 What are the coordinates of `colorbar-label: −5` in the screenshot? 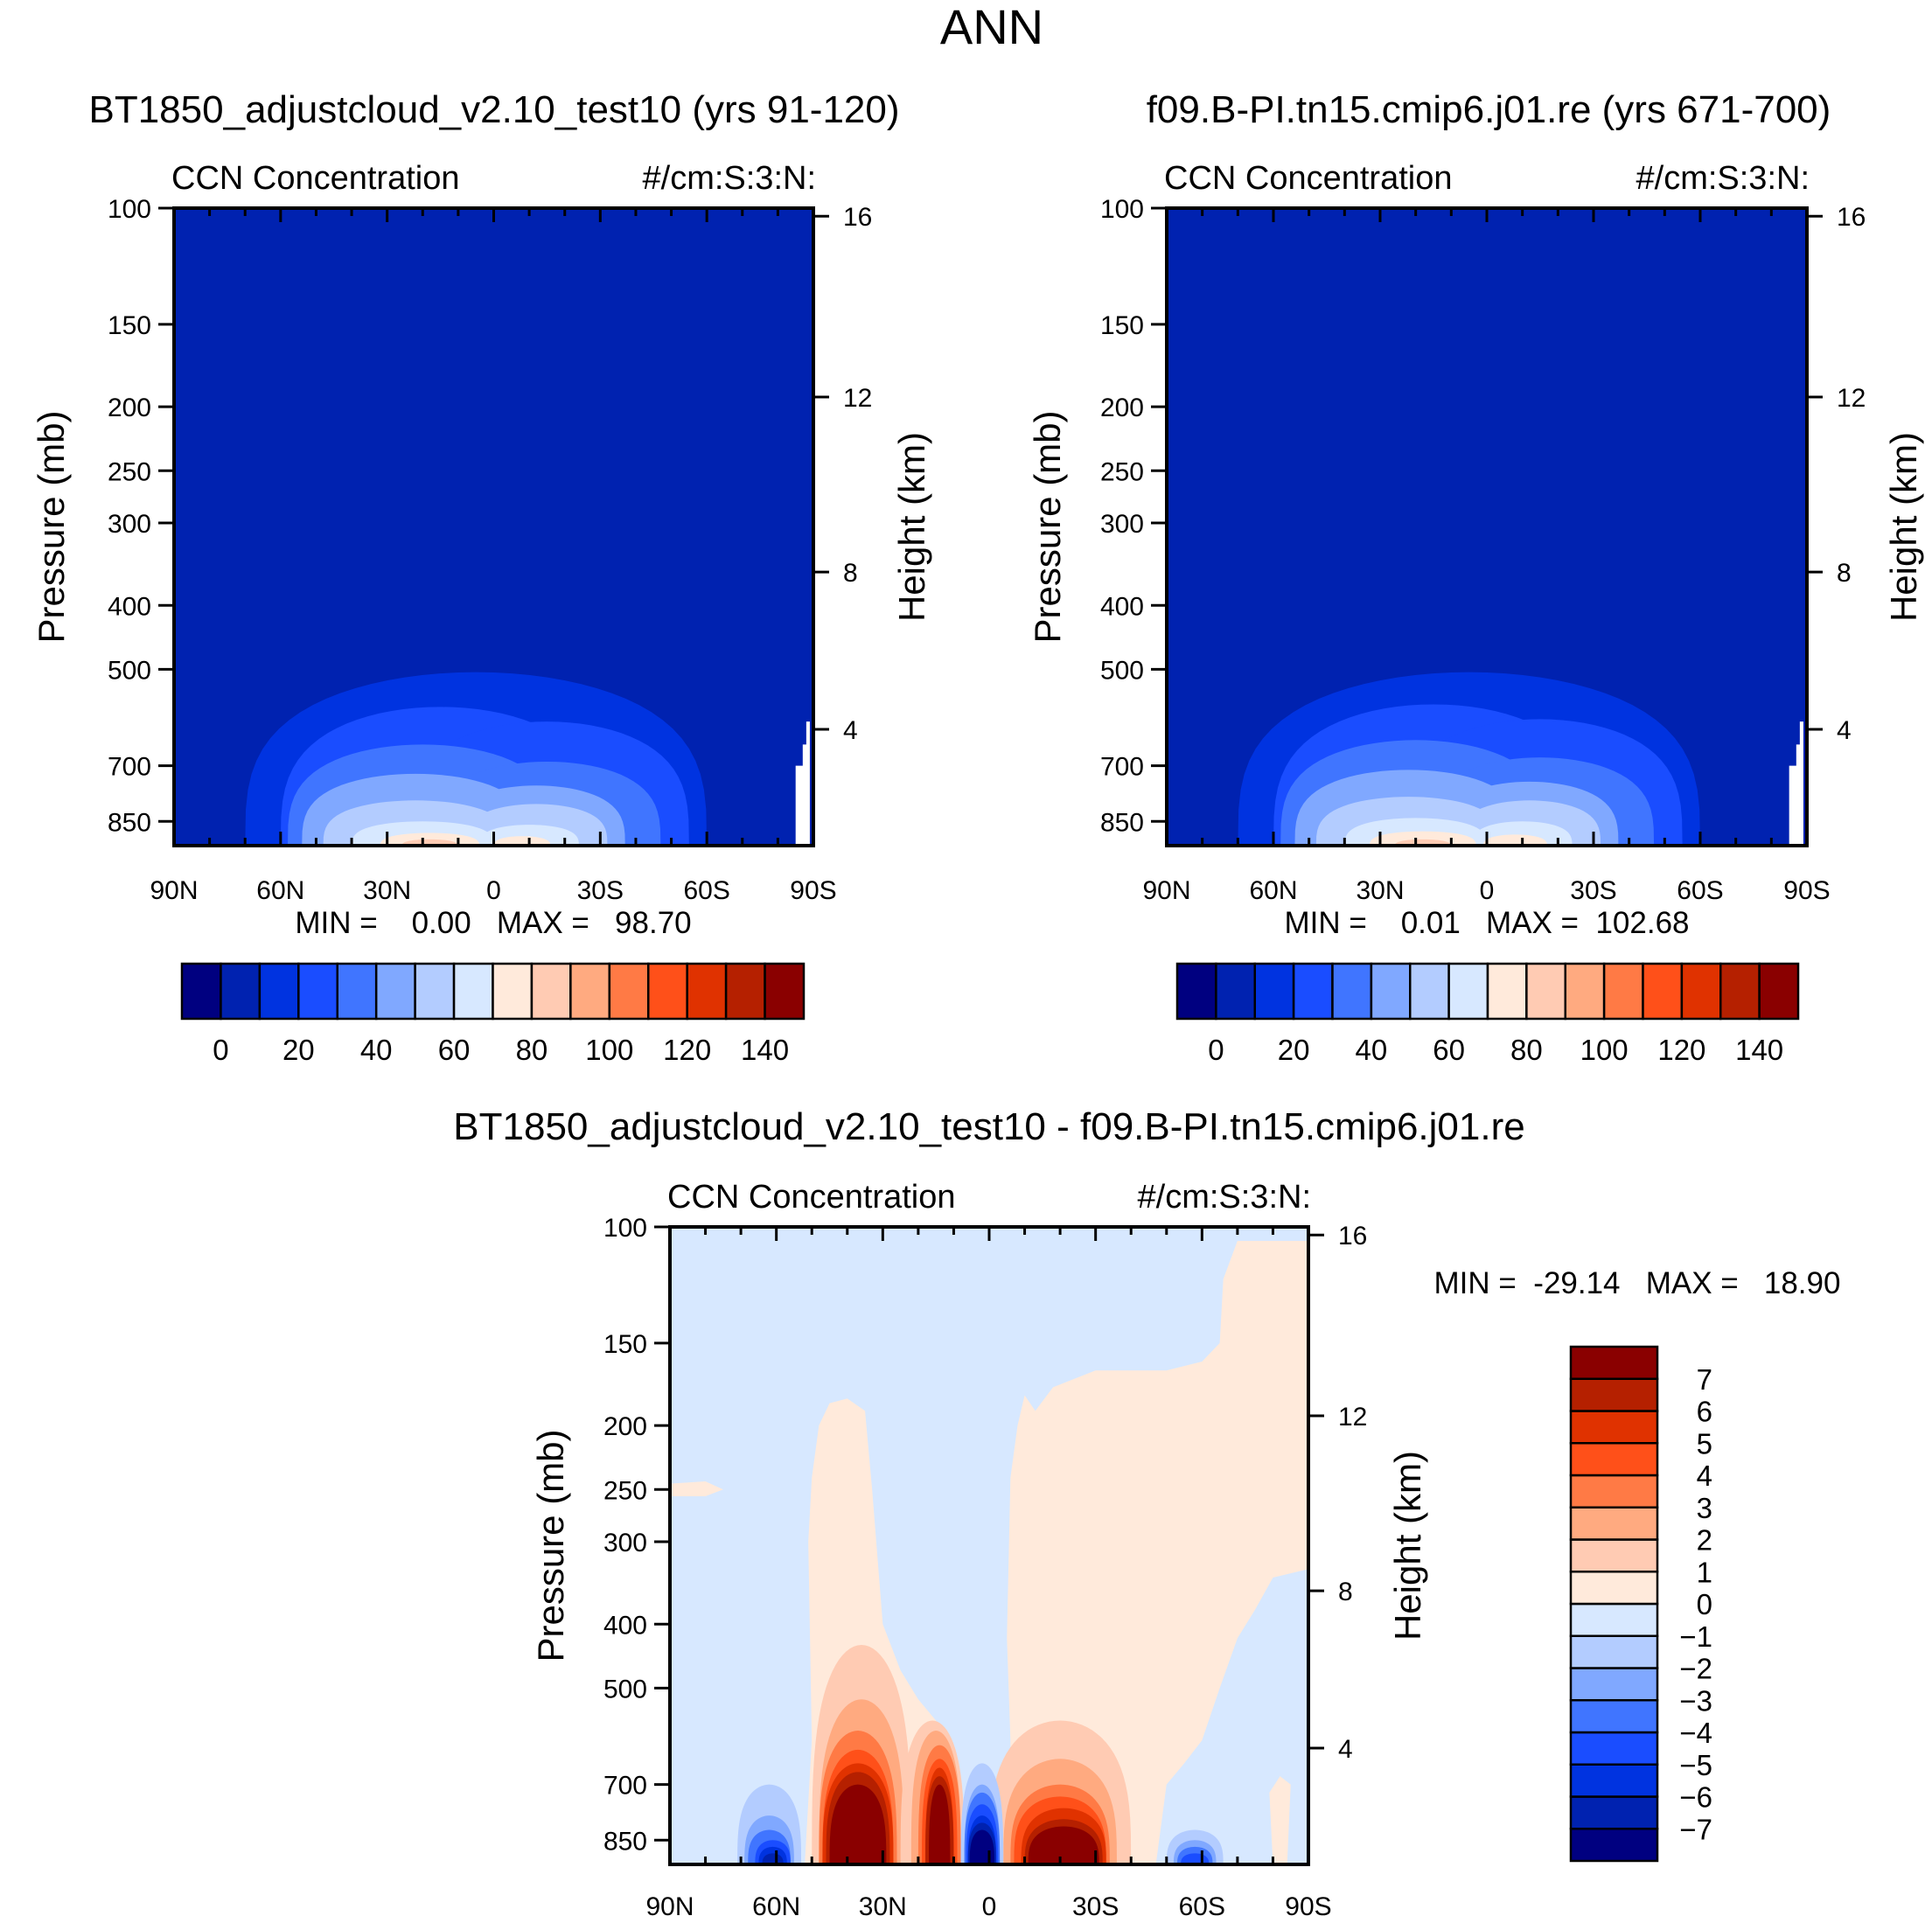 It's located at (1695, 1765).